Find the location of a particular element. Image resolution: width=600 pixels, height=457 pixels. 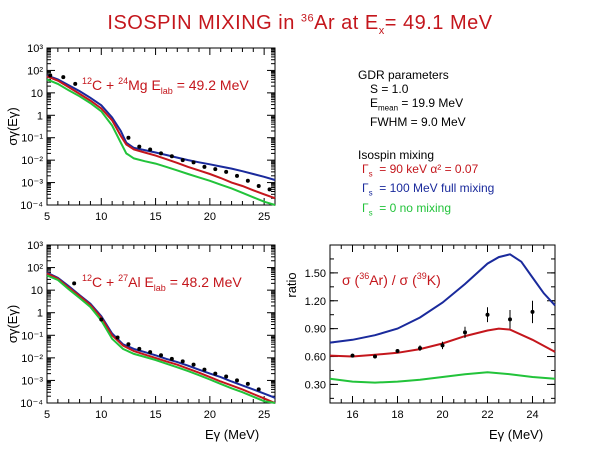

y-tick-label: 0.90 is located at coordinates (315, 330).